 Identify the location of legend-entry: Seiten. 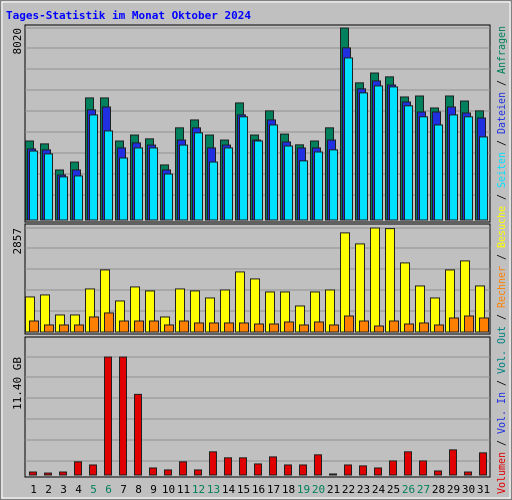
(501, 170).